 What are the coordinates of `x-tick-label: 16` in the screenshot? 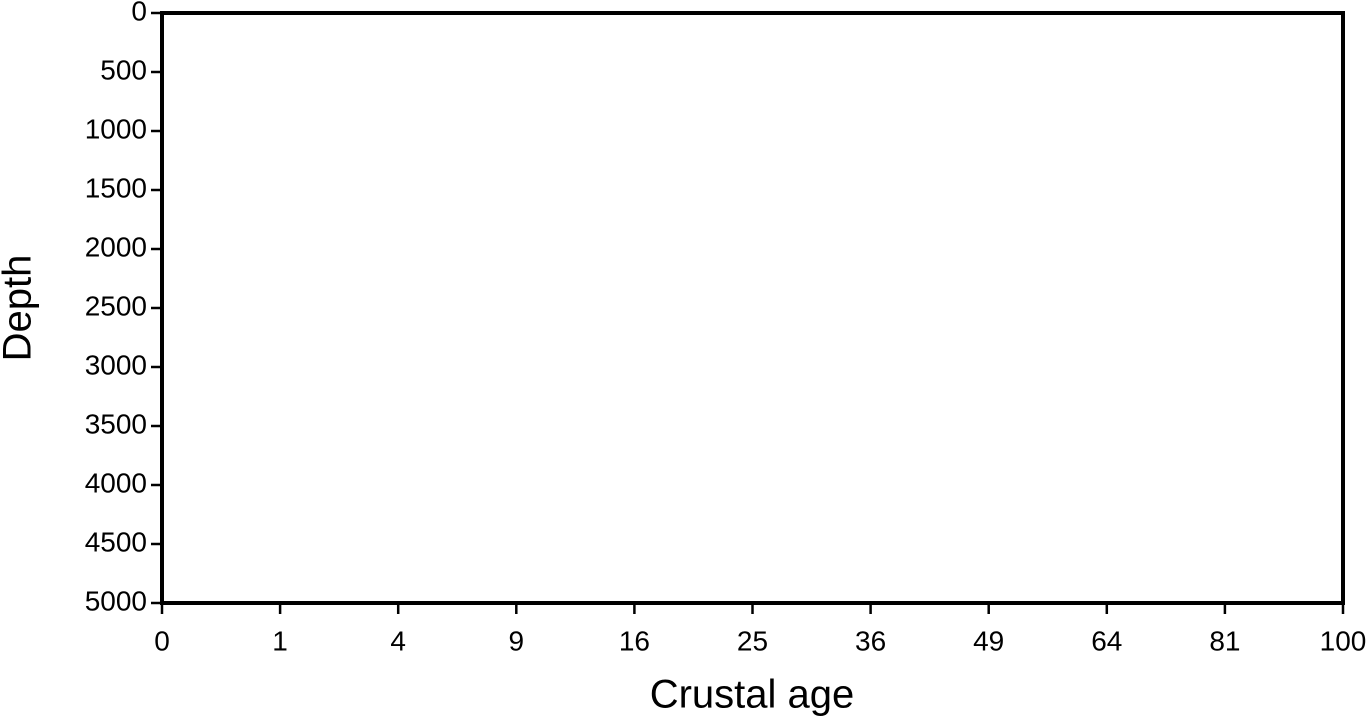 It's located at (634, 640).